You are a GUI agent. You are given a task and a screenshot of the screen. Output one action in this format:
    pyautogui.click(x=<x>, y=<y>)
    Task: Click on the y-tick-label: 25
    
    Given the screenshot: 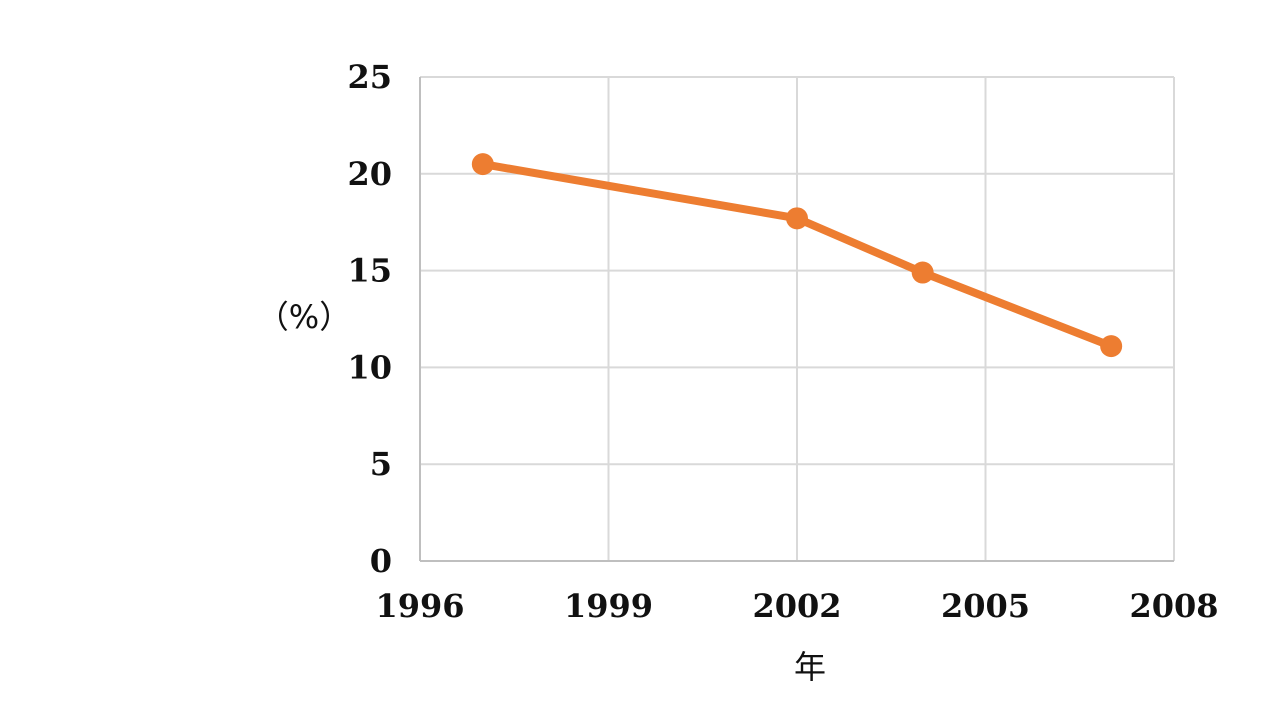 What is the action you would take?
    pyautogui.click(x=369, y=77)
    